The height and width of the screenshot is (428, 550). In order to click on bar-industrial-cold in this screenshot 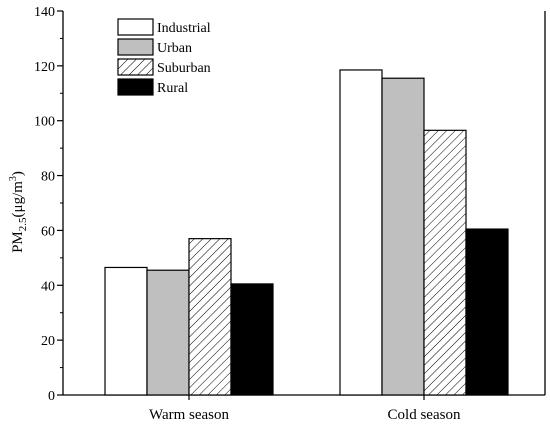, I will do `click(361, 232)`.